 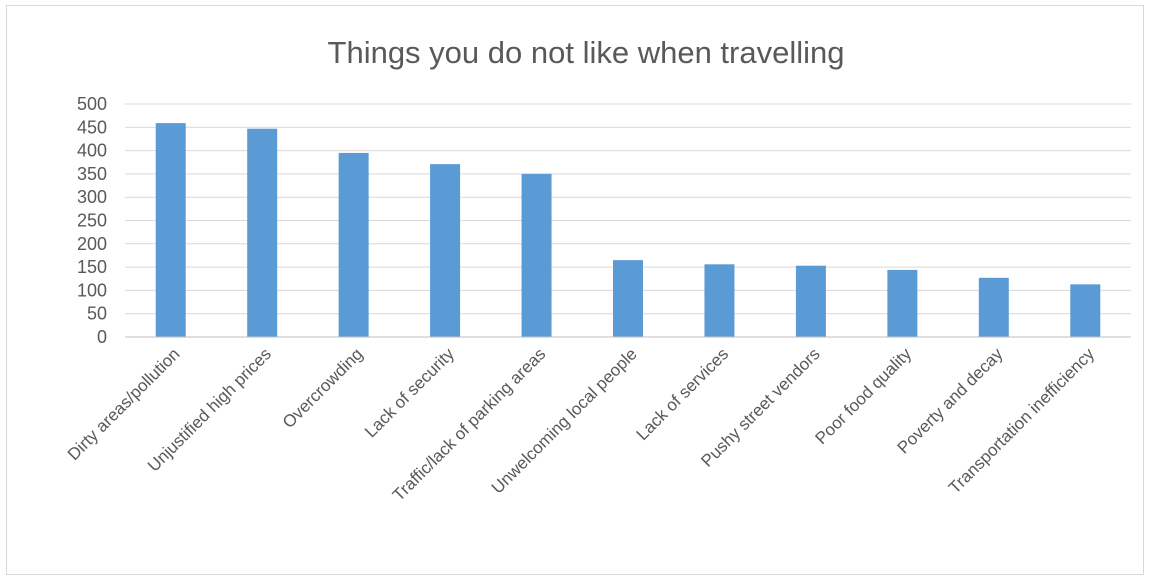 What do you see at coordinates (1021, 420) in the screenshot?
I see `x-category-label: Transportation inefficiency` at bounding box center [1021, 420].